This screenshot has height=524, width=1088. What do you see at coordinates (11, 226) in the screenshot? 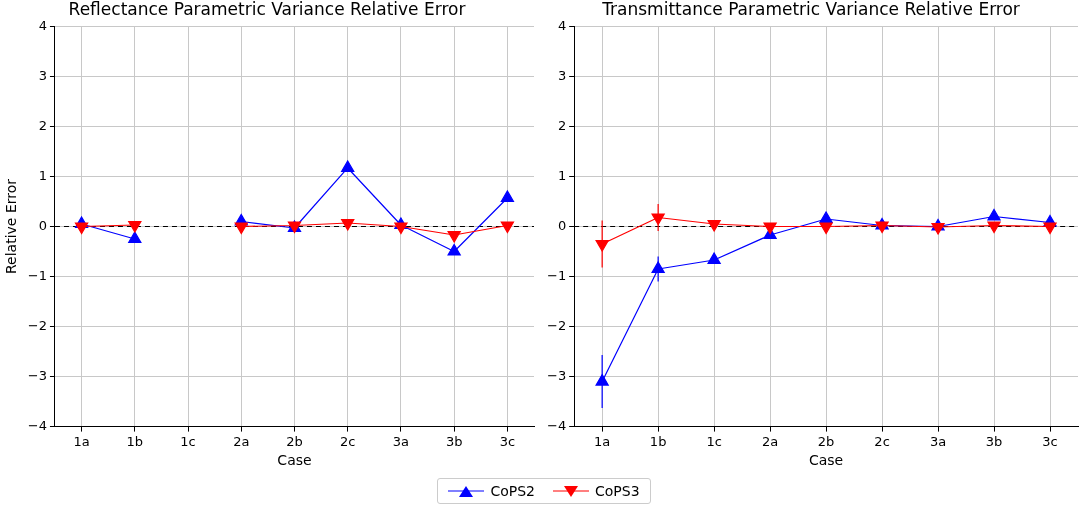
I see `y-axis-title: Relative Error` at bounding box center [11, 226].